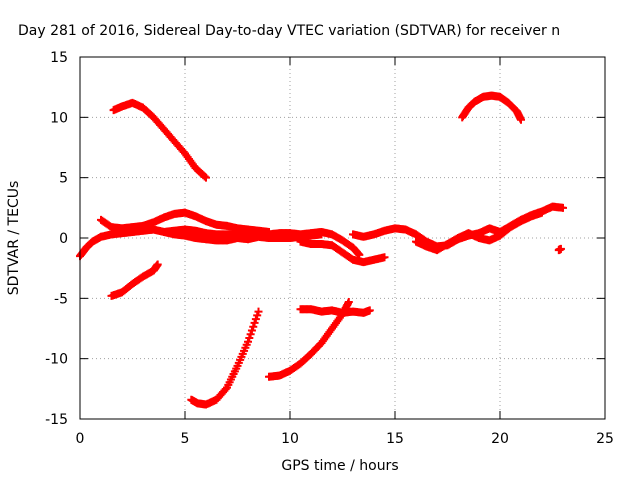  I want to click on x-tick-label: 15, so click(395, 439).